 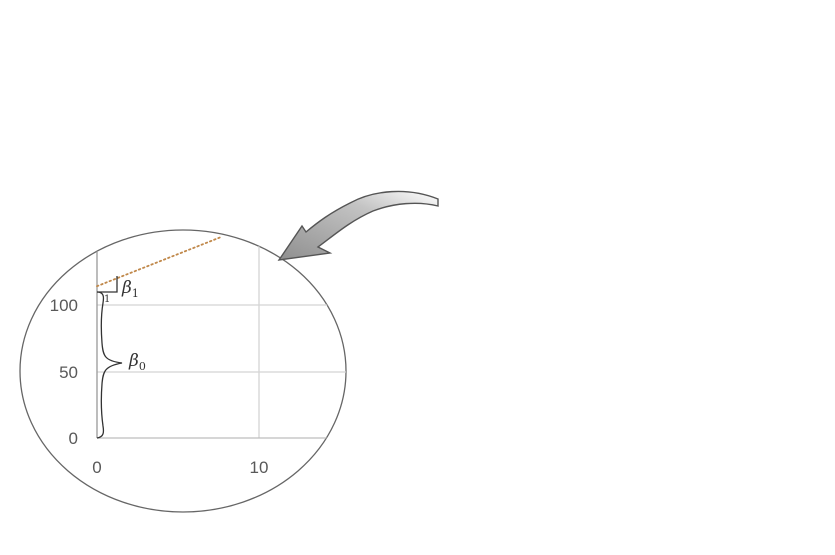 I want to click on beta1-symbol: β, so click(x=126, y=288).